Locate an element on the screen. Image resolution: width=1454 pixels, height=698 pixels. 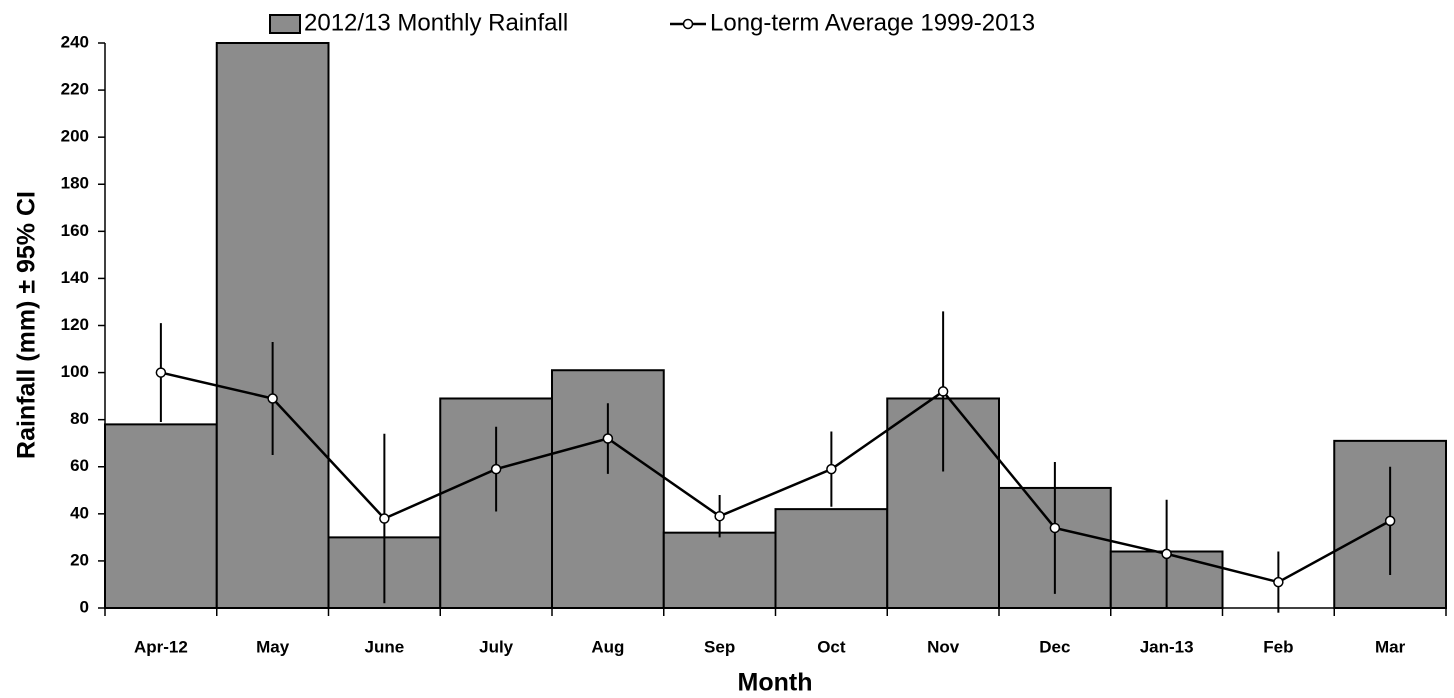
x-tick-label: Jan-13 is located at coordinates (1167, 646).